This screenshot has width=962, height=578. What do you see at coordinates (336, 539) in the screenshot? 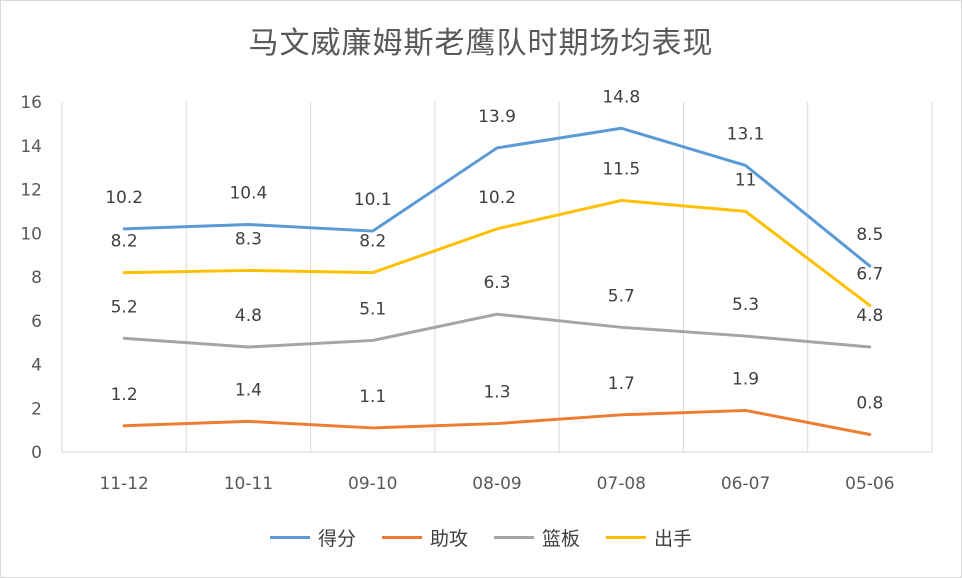
I see `legend-label: 得分` at bounding box center [336, 539].